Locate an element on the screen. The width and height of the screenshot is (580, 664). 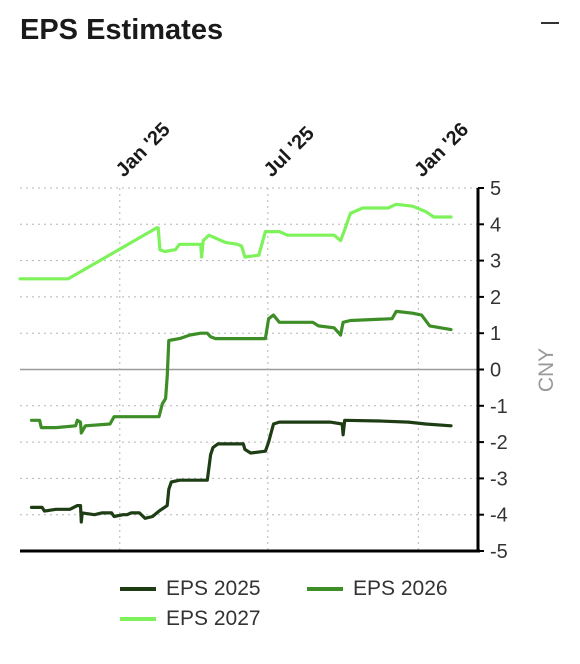
y-tick-label: -2 is located at coordinates (499, 443).